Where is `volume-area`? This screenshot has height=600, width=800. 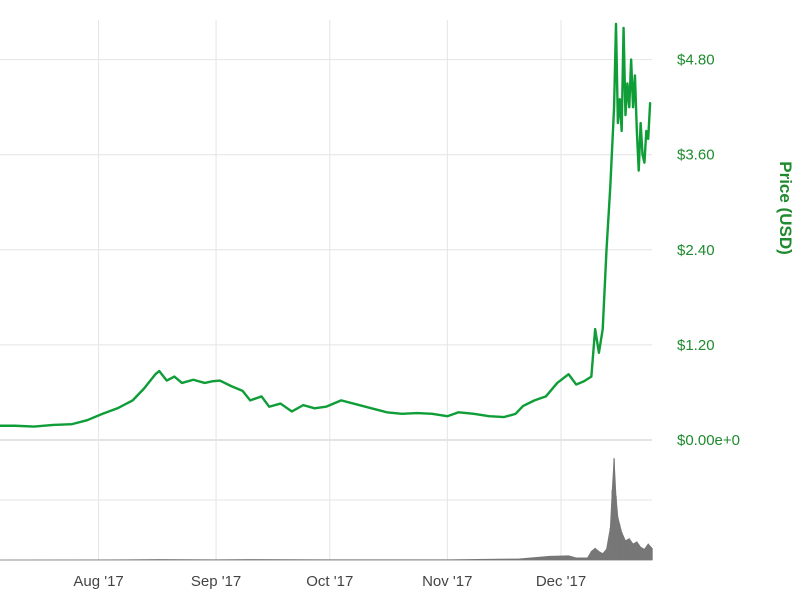 volume-area is located at coordinates (326, 509).